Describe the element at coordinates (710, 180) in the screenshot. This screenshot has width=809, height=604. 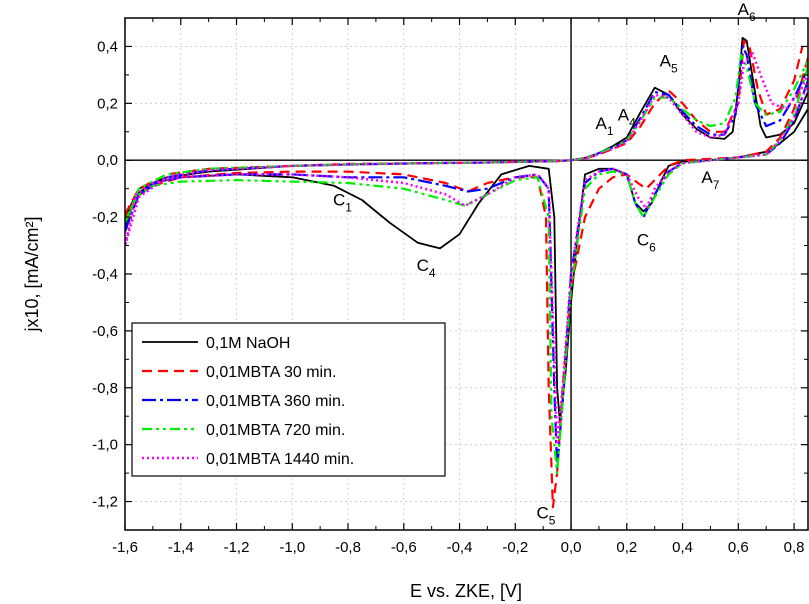
I see `peak-label-A7: A7` at that location.